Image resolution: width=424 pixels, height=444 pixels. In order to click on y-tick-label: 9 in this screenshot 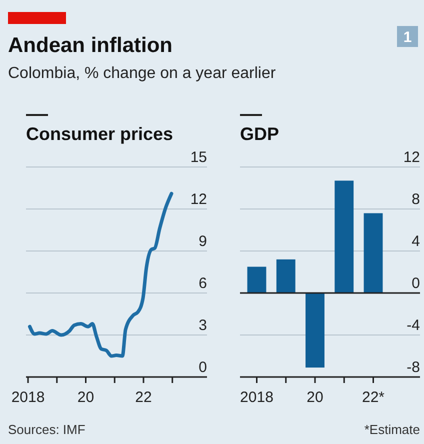, I will do `click(202, 241)`.